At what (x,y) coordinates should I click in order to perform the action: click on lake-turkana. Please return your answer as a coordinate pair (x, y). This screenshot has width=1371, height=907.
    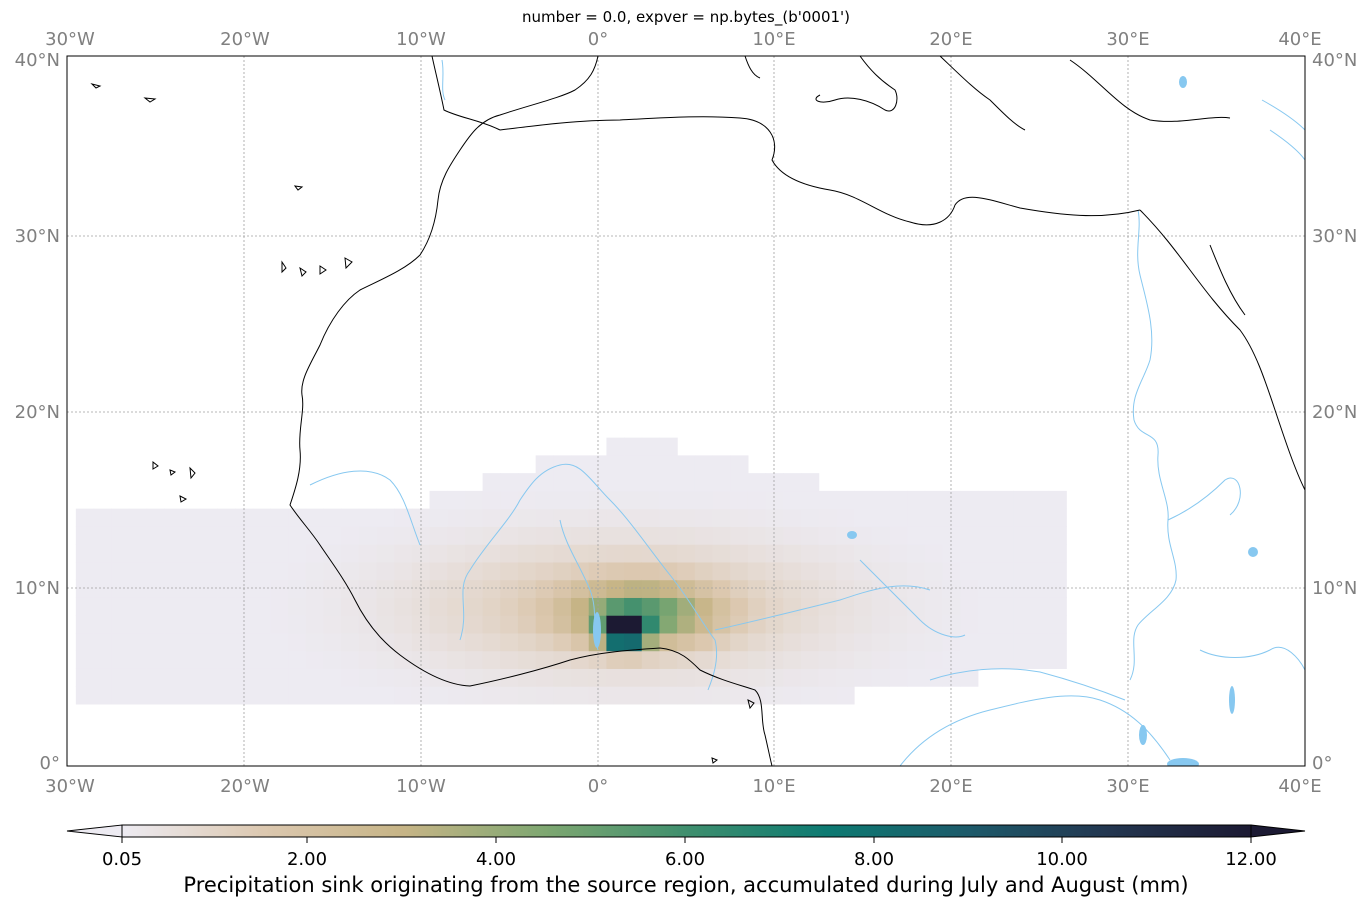
    Looking at the image, I should click on (1232, 700).